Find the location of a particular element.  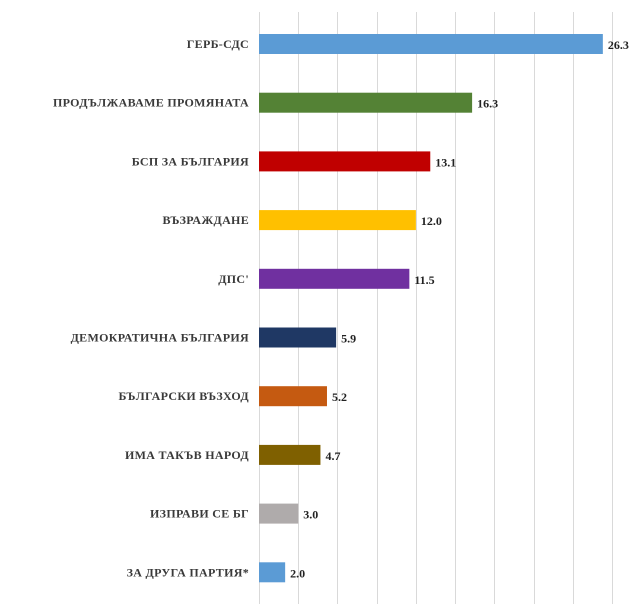

category-label: ИЗПРАВИ СЕ БГ is located at coordinates (199, 514).